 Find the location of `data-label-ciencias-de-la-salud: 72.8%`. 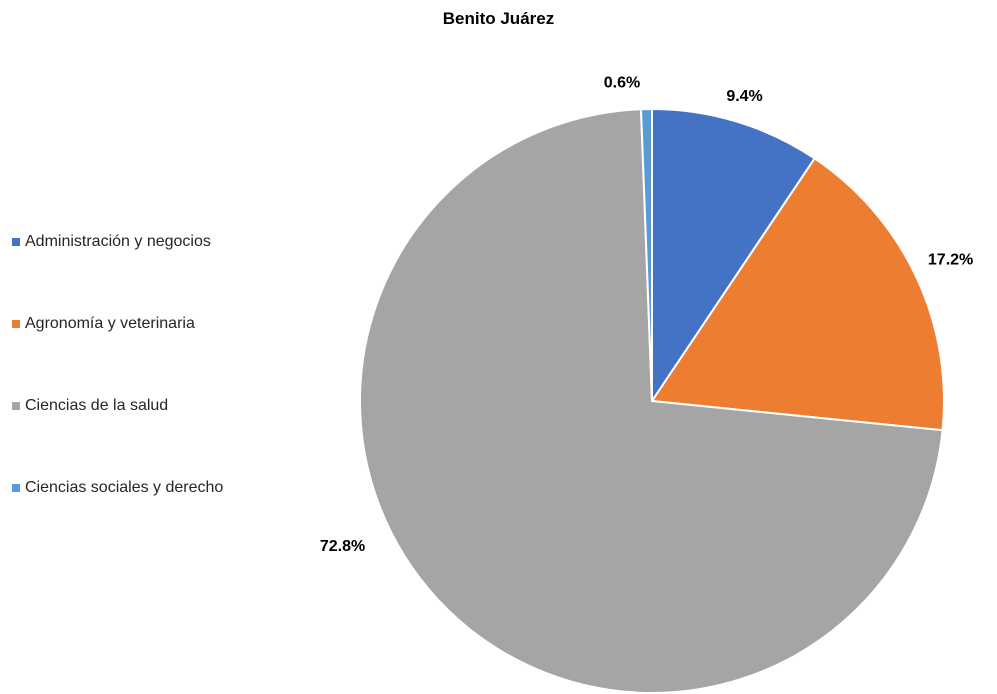

data-label-ciencias-de-la-salud: 72.8% is located at coordinates (342, 546).